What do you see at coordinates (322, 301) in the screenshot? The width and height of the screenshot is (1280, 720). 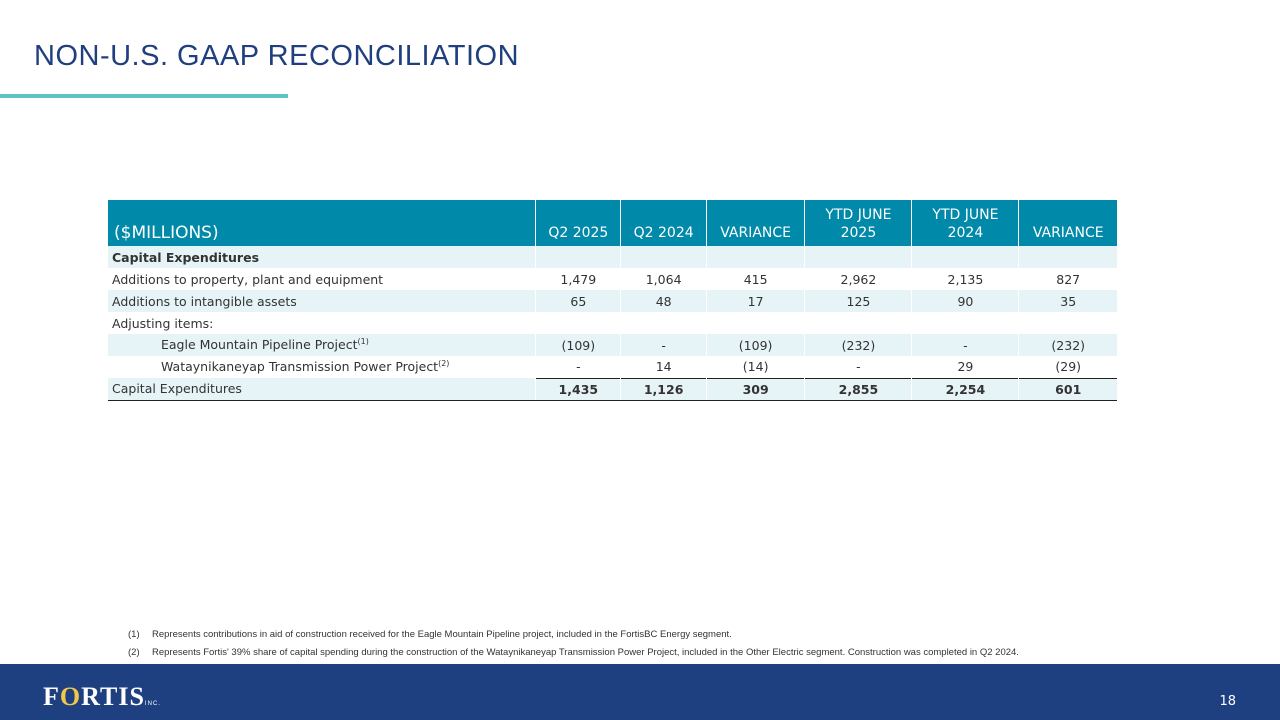 I see `row-label: Additions to intangible assets` at bounding box center [322, 301].